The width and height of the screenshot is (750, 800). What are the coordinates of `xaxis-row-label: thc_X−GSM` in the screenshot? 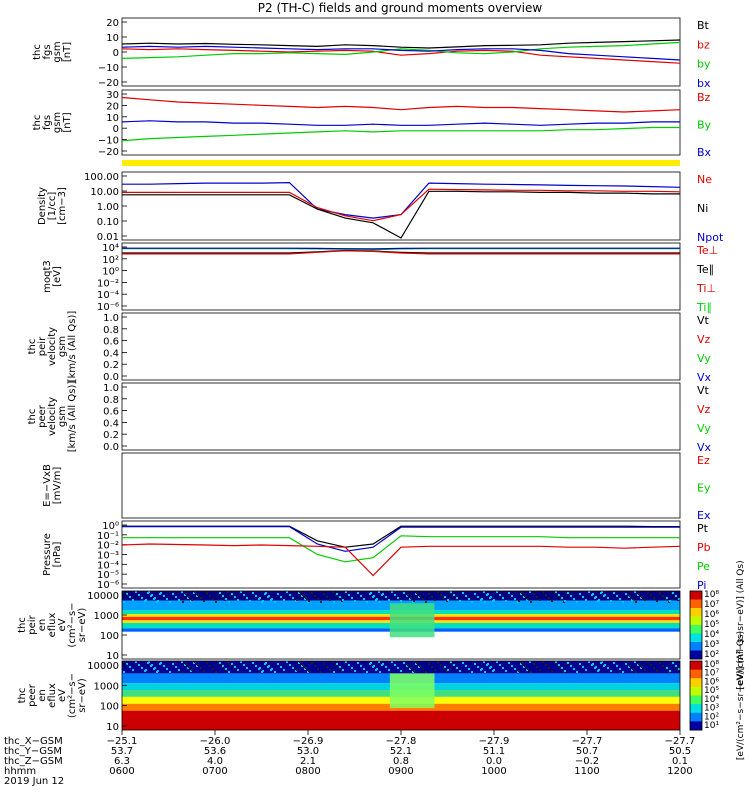 It's located at (33, 741).